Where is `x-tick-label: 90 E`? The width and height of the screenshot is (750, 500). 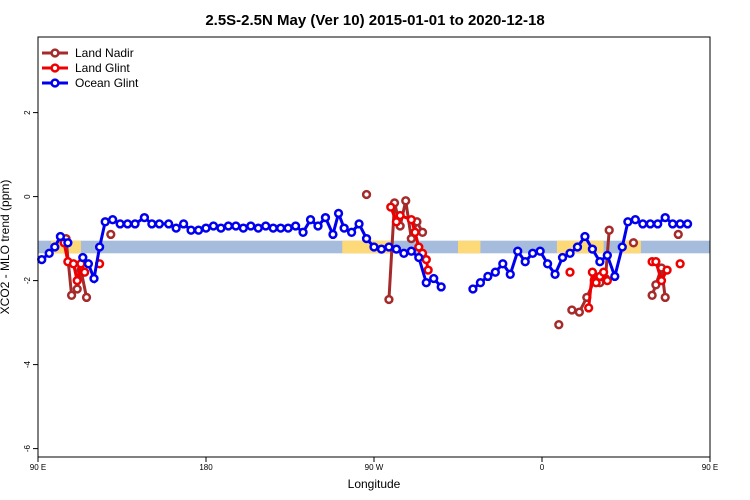 x-tick-label: 90 E is located at coordinates (710, 467).